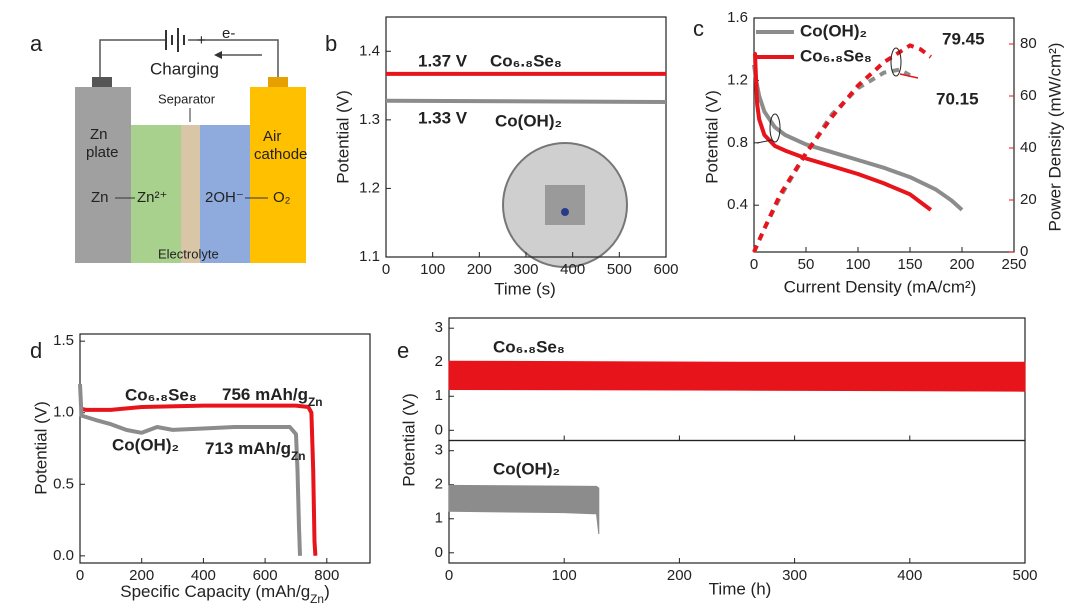 This screenshot has width=1080, height=613. Describe the element at coordinates (278, 175) in the screenshot. I see `air-cathode` at that location.